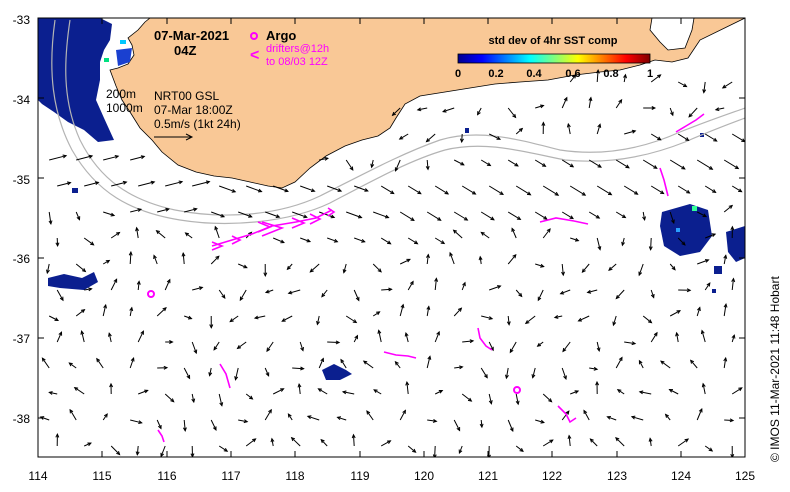 The image size is (790, 492). I want to click on x-tick-label: 117, so click(230, 476).